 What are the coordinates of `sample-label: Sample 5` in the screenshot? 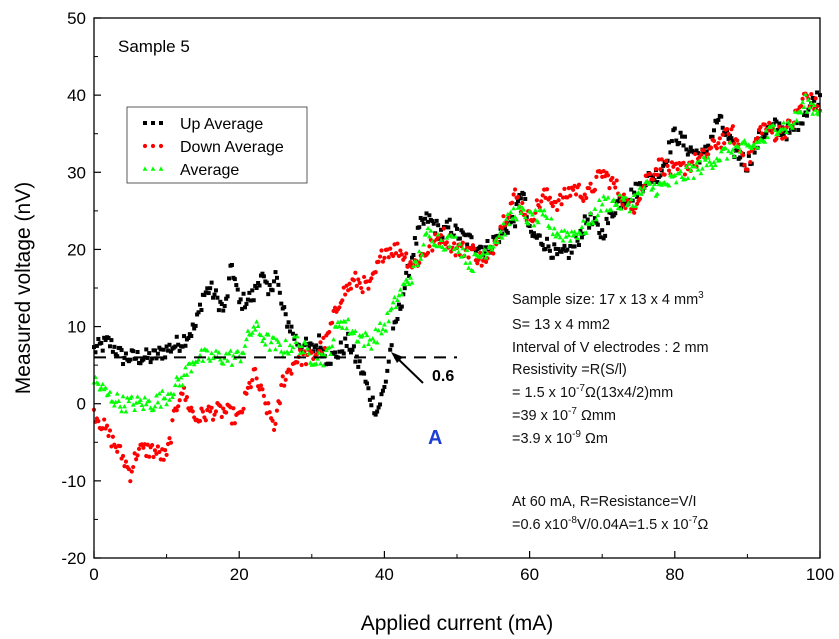 It's located at (154, 46).